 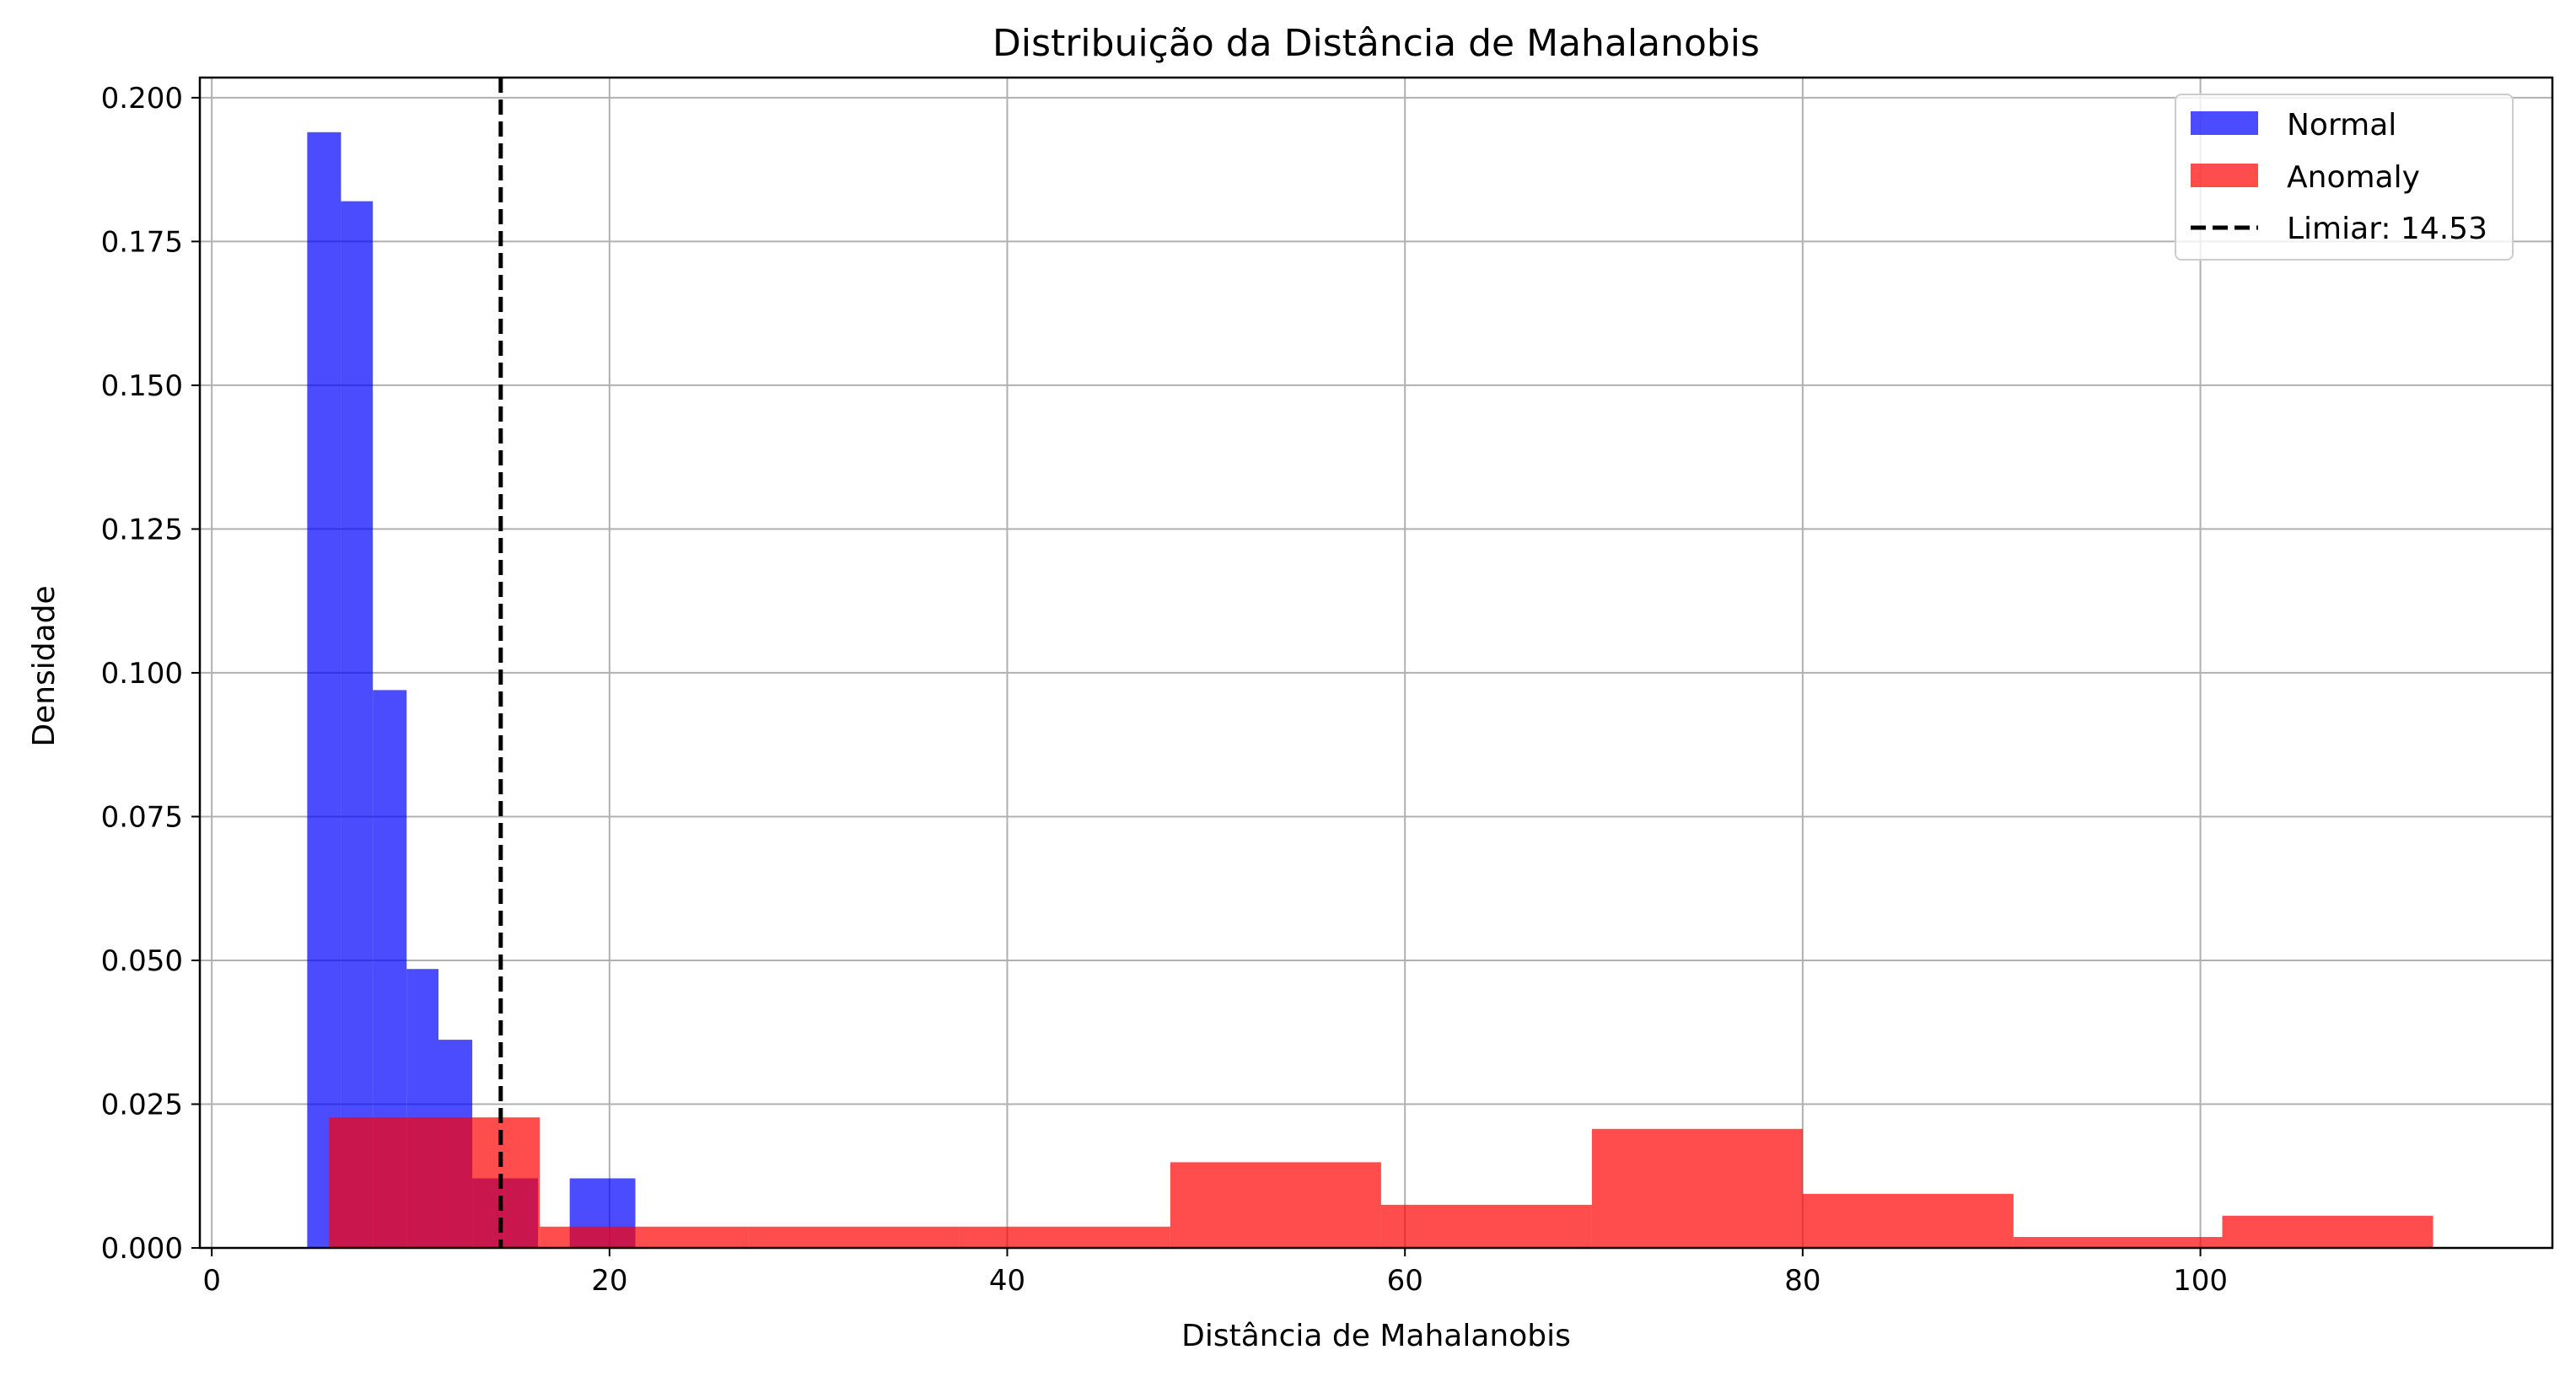 I want to click on y-tick-label: 0.150, so click(x=142, y=386).